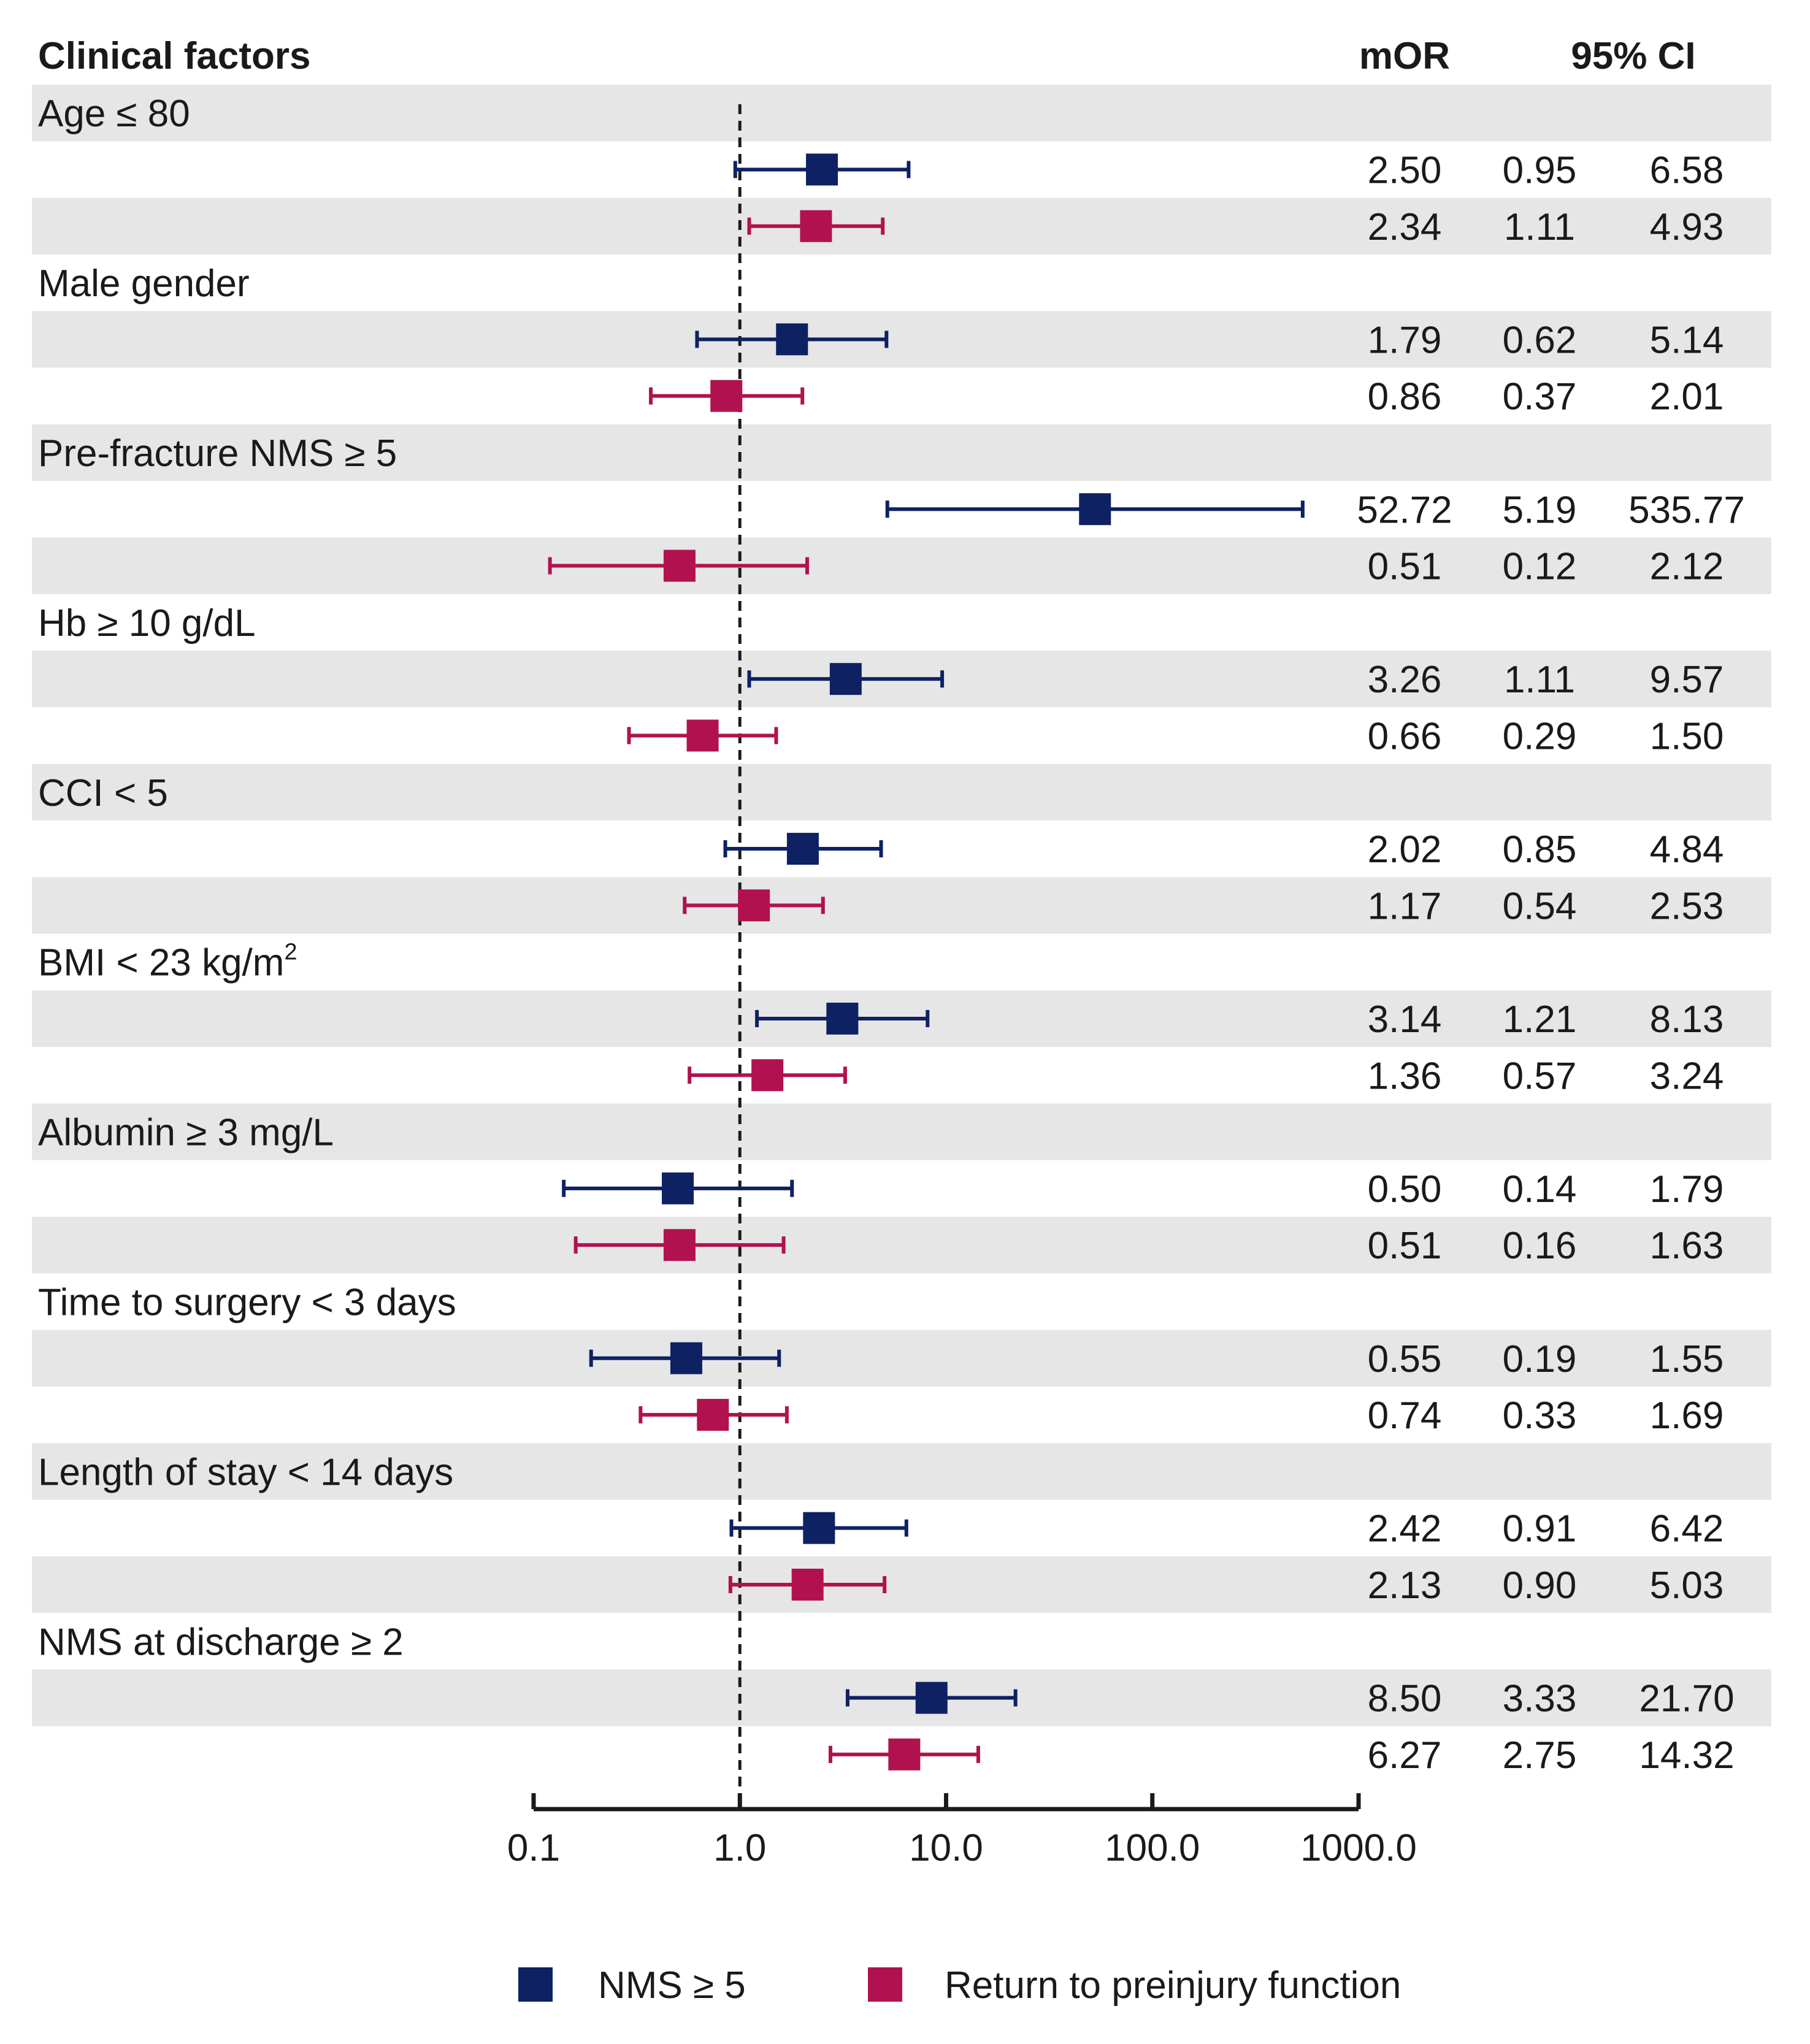 The height and width of the screenshot is (2044, 1810). Describe the element at coordinates (114, 114) in the screenshot. I see `factor-label: Age ≤ 80` at that location.